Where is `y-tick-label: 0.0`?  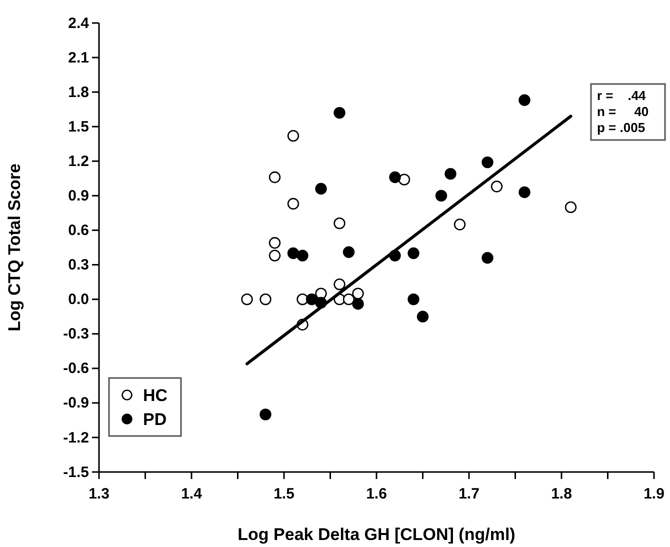
y-tick-label: 0.0 is located at coordinates (78, 299).